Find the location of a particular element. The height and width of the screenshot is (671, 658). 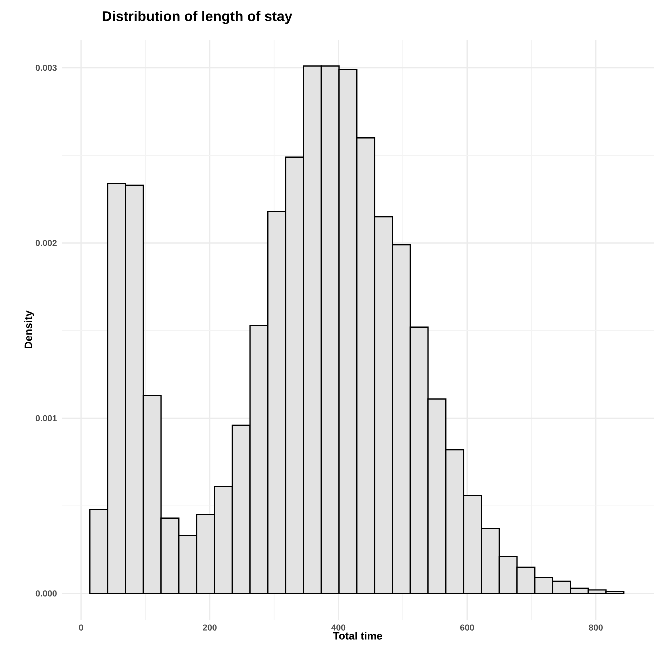

y-tick-label: 0.000 is located at coordinates (46, 593).